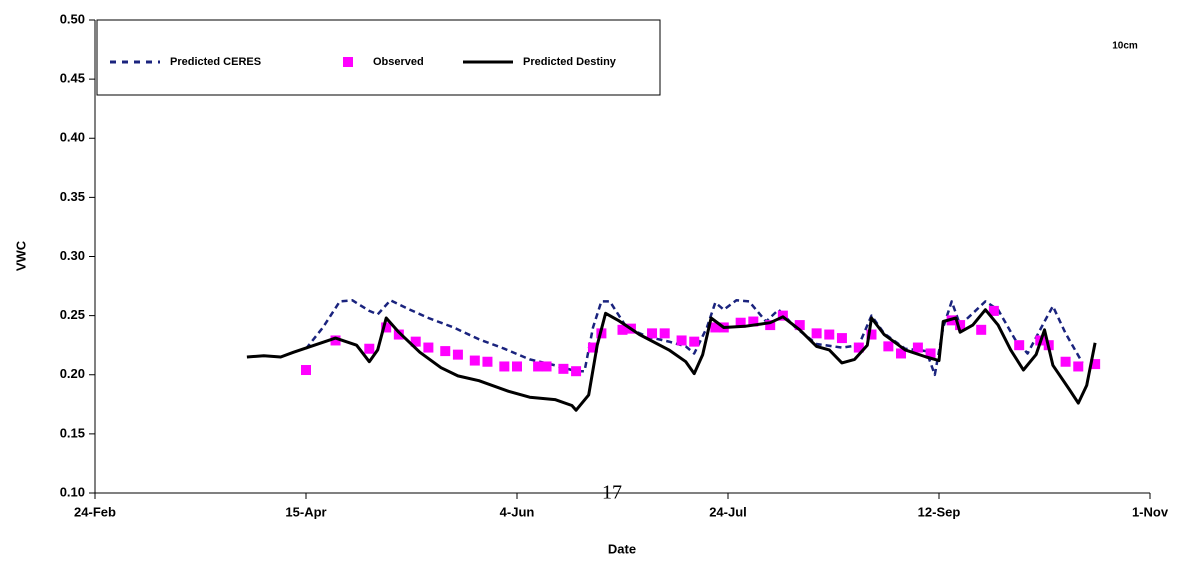 The width and height of the screenshot is (1177, 562). I want to click on legend-label: Observed, so click(398, 62).